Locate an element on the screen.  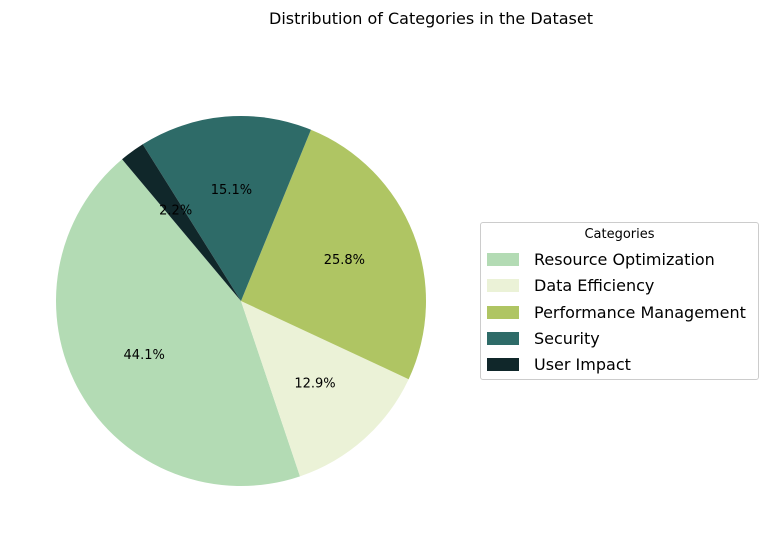
legend-label: Data Efficiency is located at coordinates (594, 285).